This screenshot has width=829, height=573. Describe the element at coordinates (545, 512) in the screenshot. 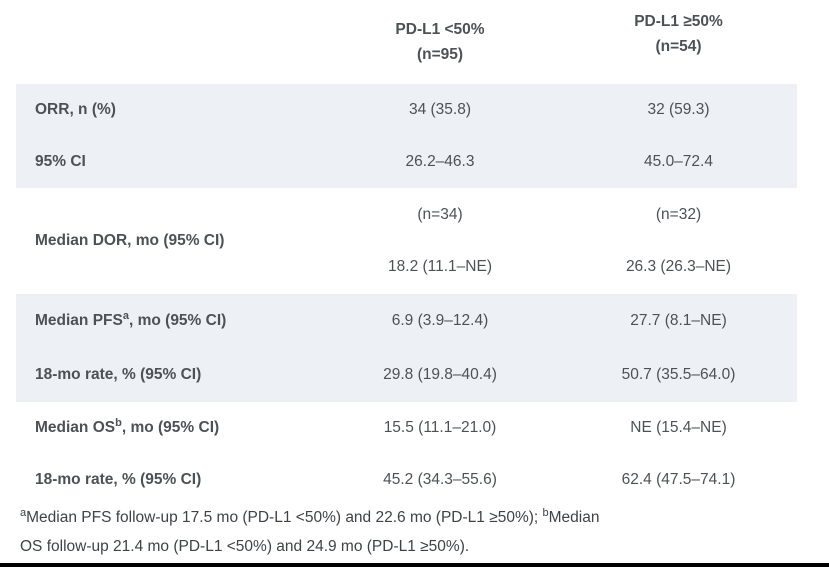

I see `footnote-marker-b: b` at that location.